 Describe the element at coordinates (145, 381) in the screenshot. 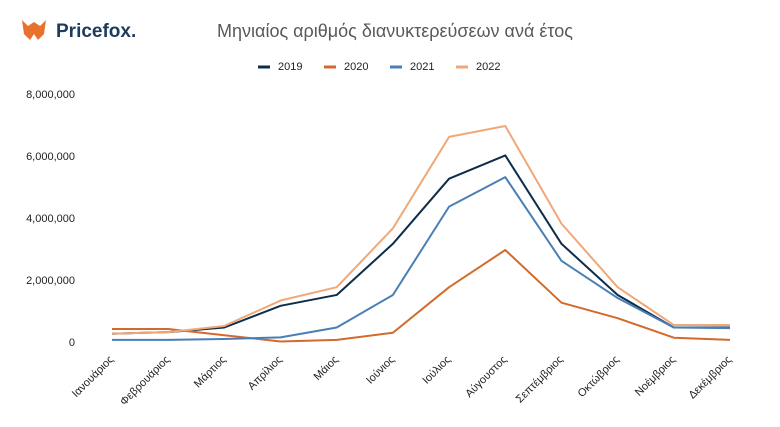

I see `x-tick-label: Φεβρουάριος` at that location.